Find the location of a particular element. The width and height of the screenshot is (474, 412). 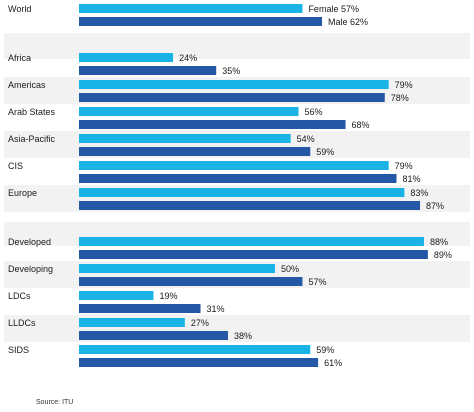

value-label-male: 68% is located at coordinates (361, 125).